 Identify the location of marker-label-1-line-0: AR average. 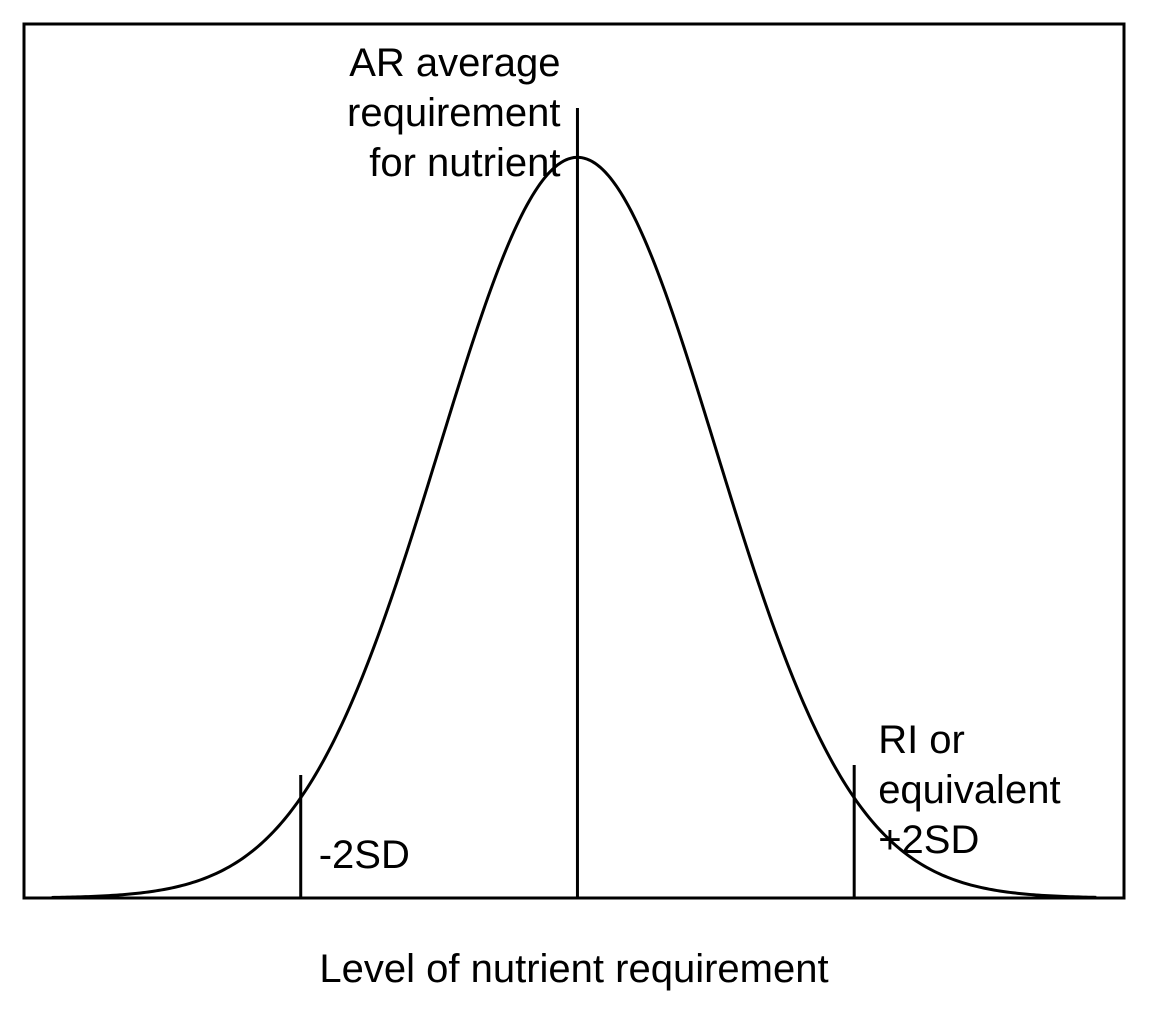
(454, 63).